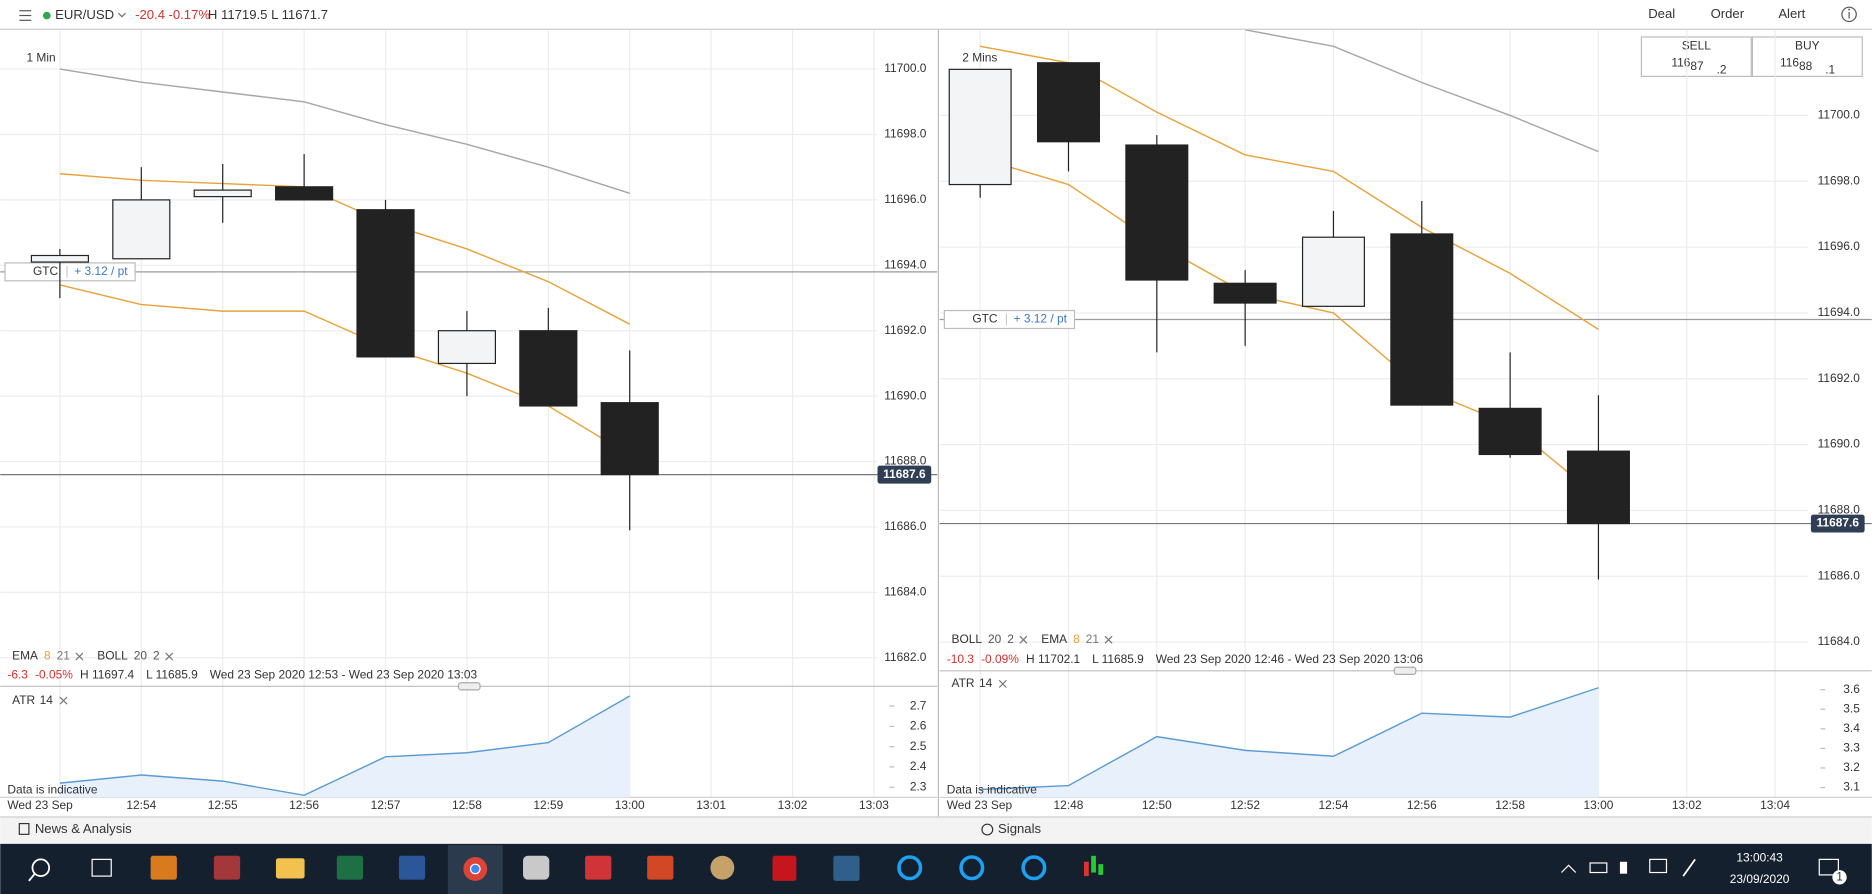  Describe the element at coordinates (1000, 659) in the screenshot. I see `range-stat: -0.09%` at that location.